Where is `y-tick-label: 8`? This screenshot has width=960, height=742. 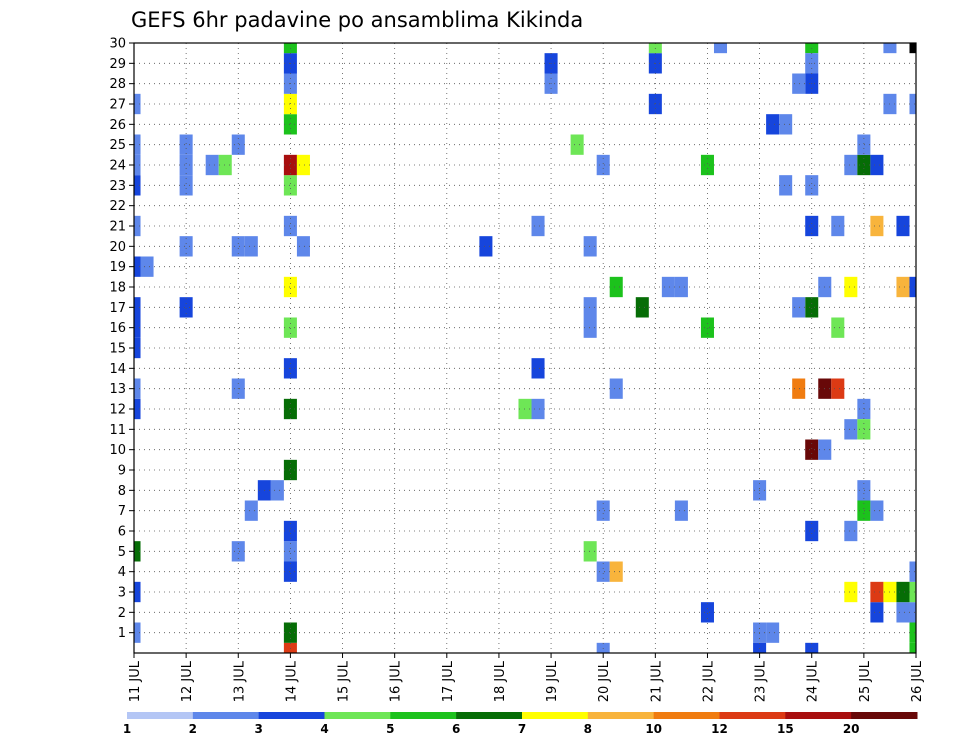 y-tick-label: 8 is located at coordinates (122, 491).